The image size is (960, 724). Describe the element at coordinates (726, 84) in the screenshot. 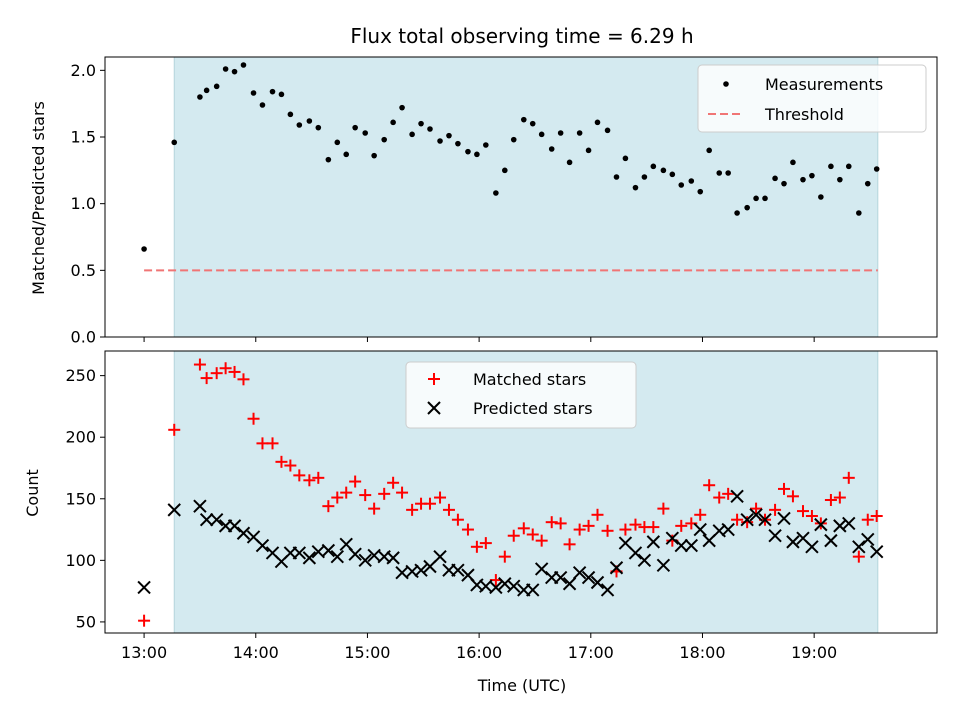

I see `measurements-legend-marker` at that location.